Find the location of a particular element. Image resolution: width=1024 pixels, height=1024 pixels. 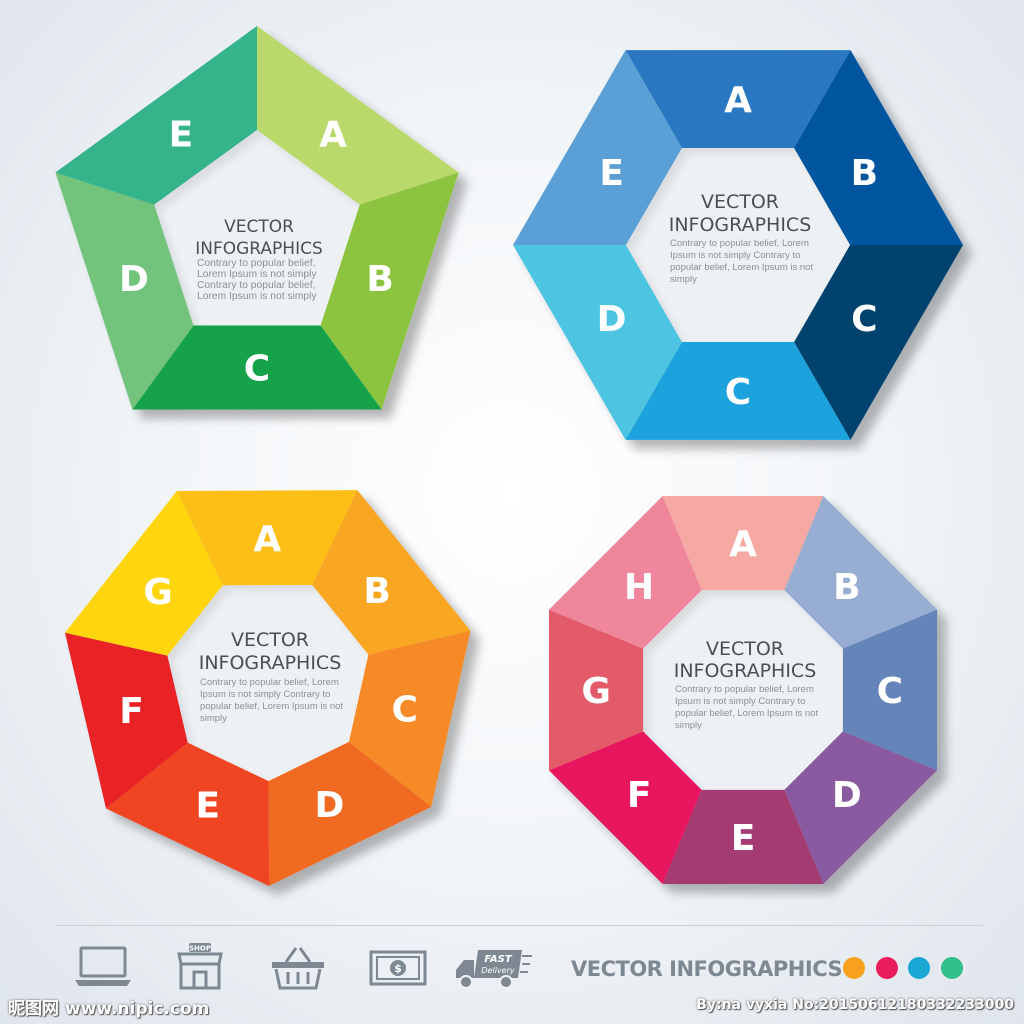

cash-icon: $ is located at coordinates (398, 968).